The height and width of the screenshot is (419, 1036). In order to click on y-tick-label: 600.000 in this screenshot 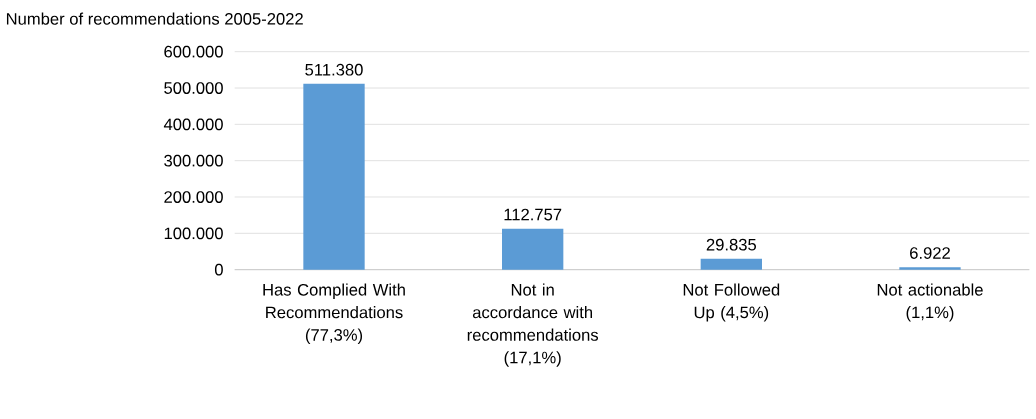, I will do `click(193, 51)`.